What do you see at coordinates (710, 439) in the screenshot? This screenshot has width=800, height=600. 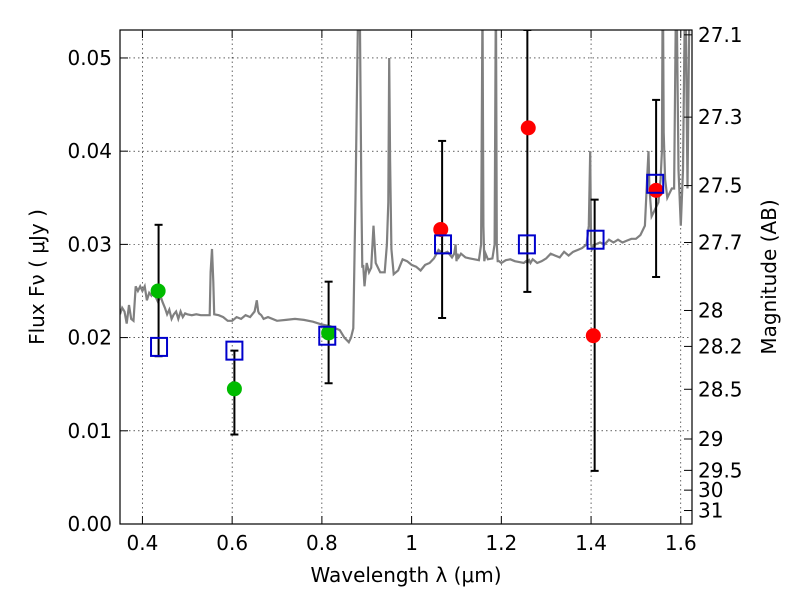 I see `y2-tick-label: 29` at bounding box center [710, 439].